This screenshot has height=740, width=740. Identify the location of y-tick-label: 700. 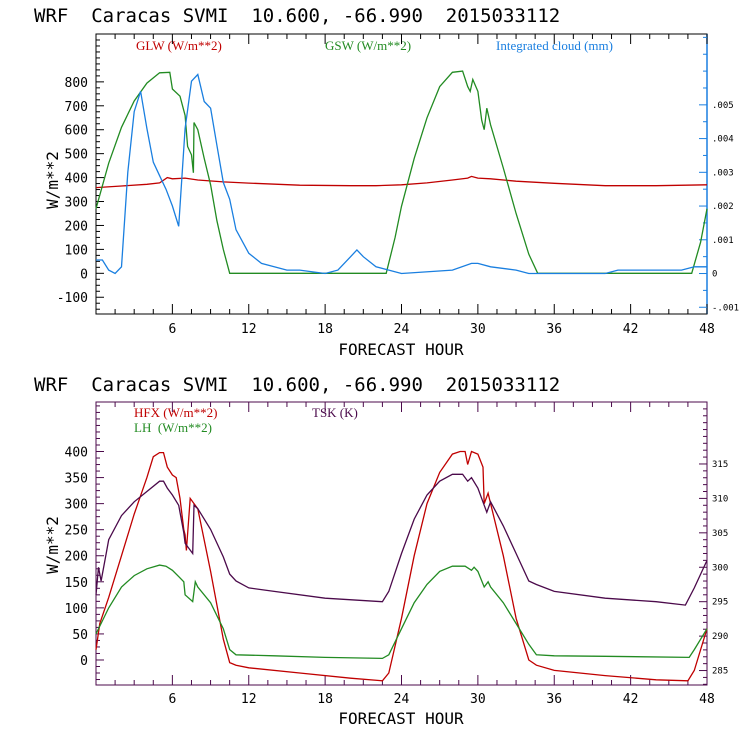
(76, 107).